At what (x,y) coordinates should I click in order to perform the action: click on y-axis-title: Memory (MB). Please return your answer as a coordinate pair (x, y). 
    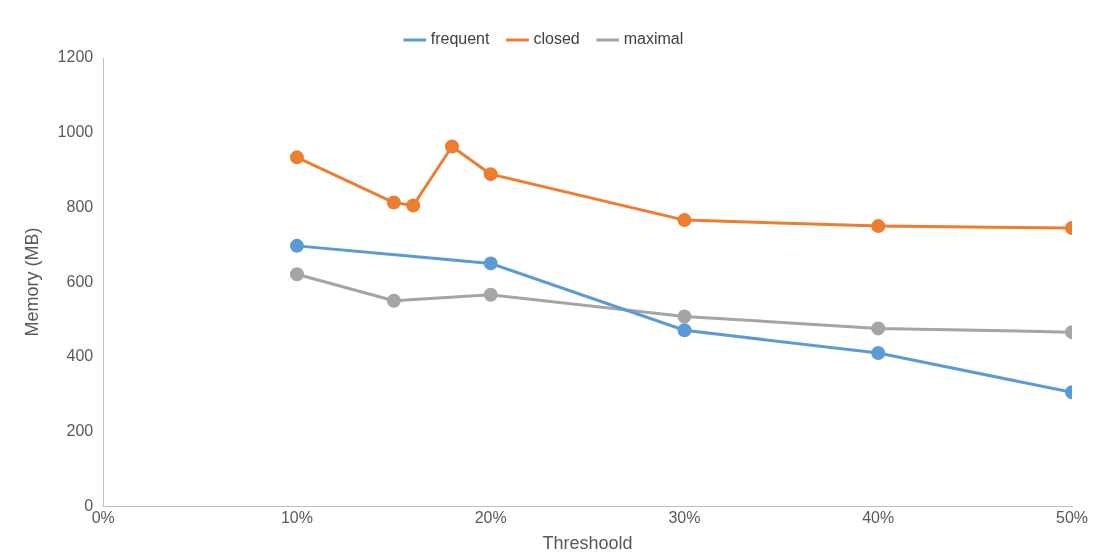
    Looking at the image, I should click on (31, 282).